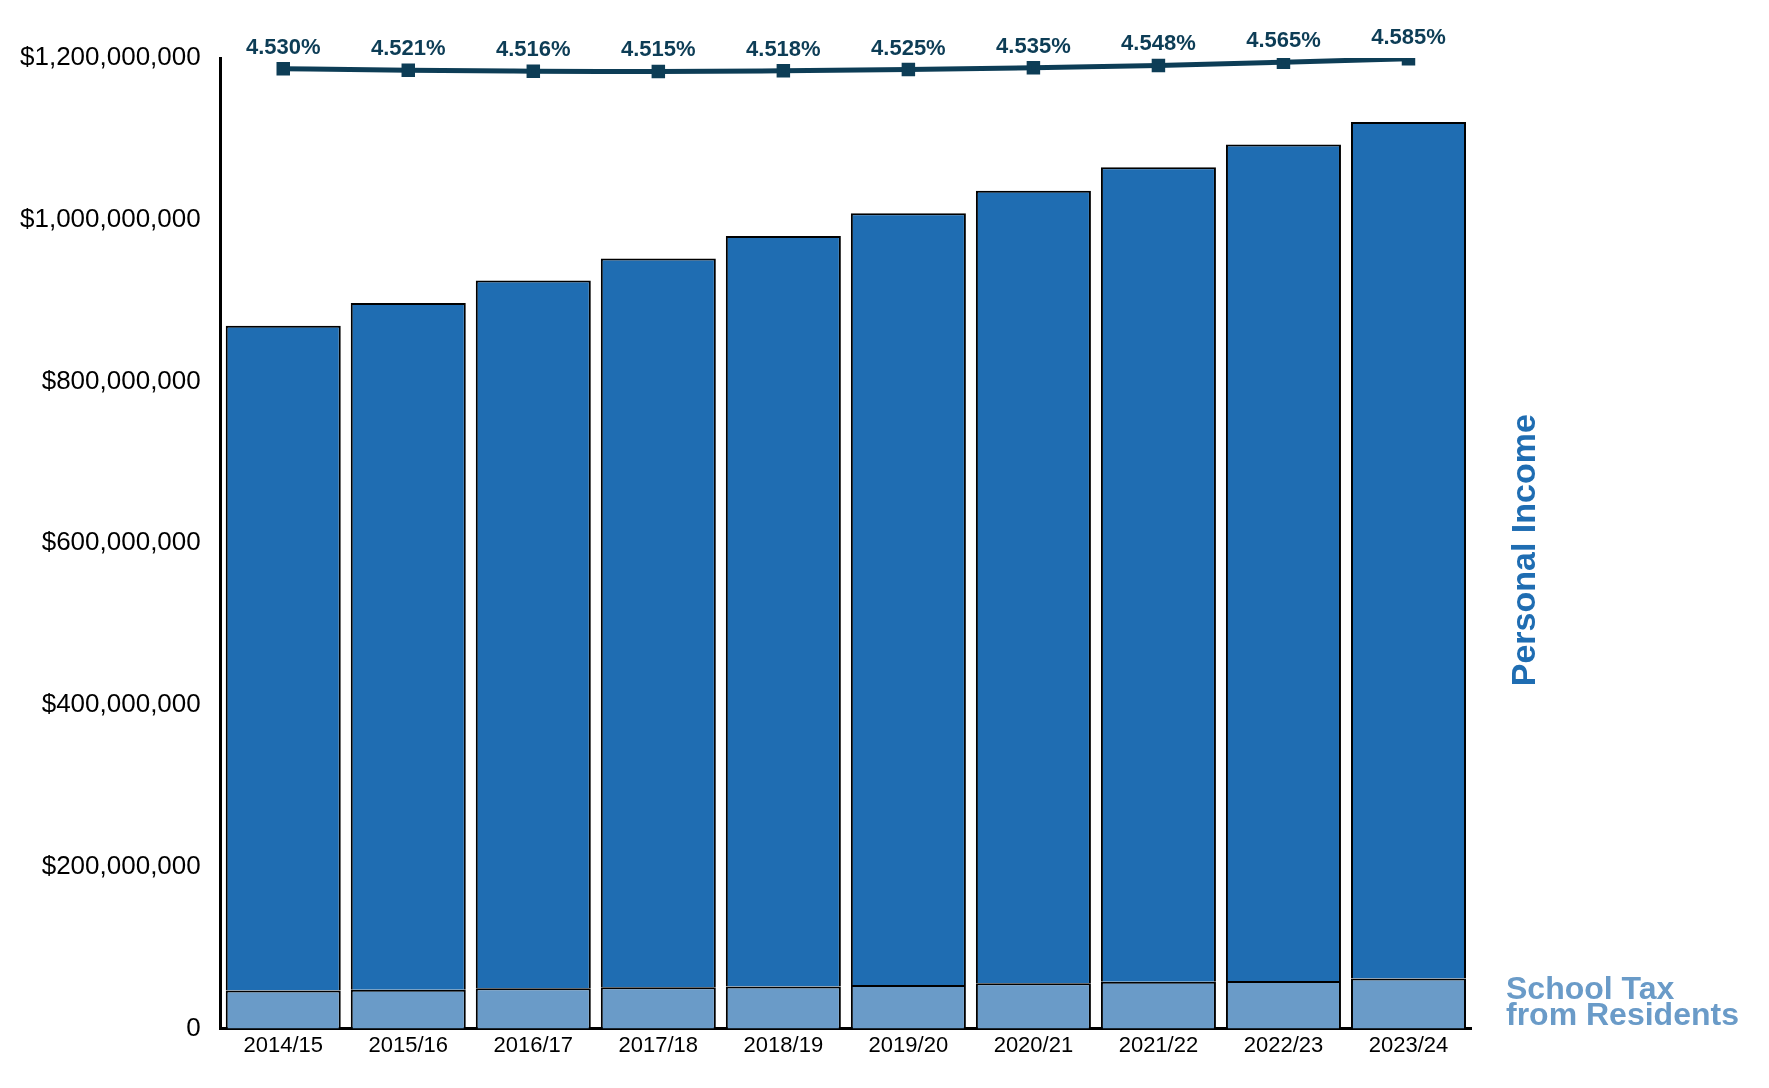  Describe the element at coordinates (1033, 1044) in the screenshot. I see `x-tick-label: 2020/21` at that location.